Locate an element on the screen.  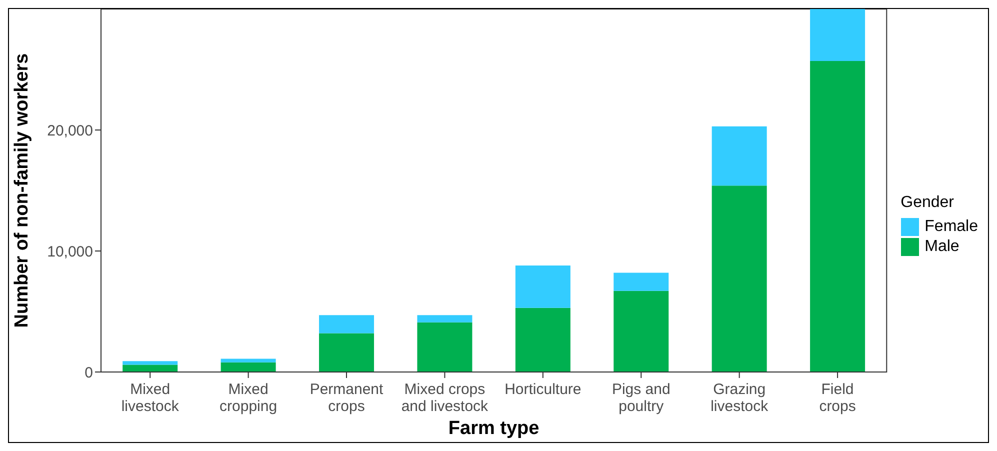
legend-title: Gender is located at coordinates (928, 203).